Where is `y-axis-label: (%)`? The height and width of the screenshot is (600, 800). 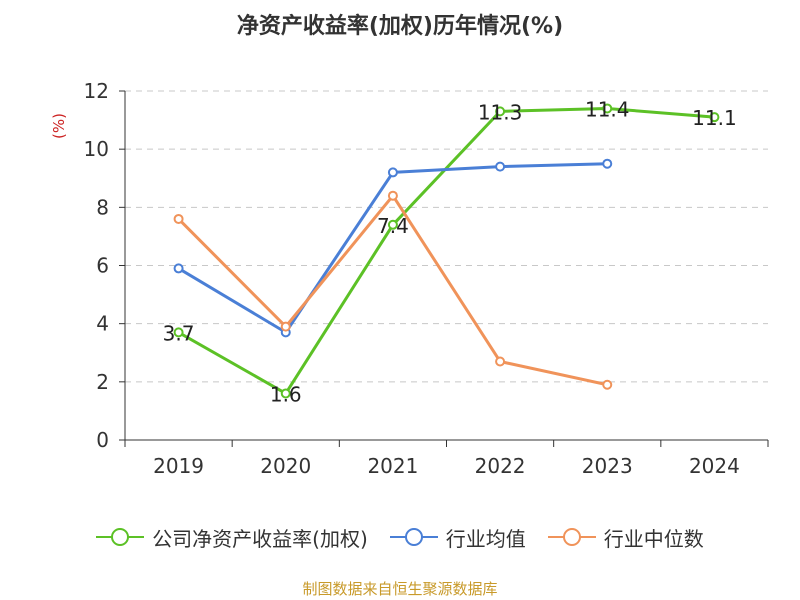
y-axis-label: (%) is located at coordinates (59, 126).